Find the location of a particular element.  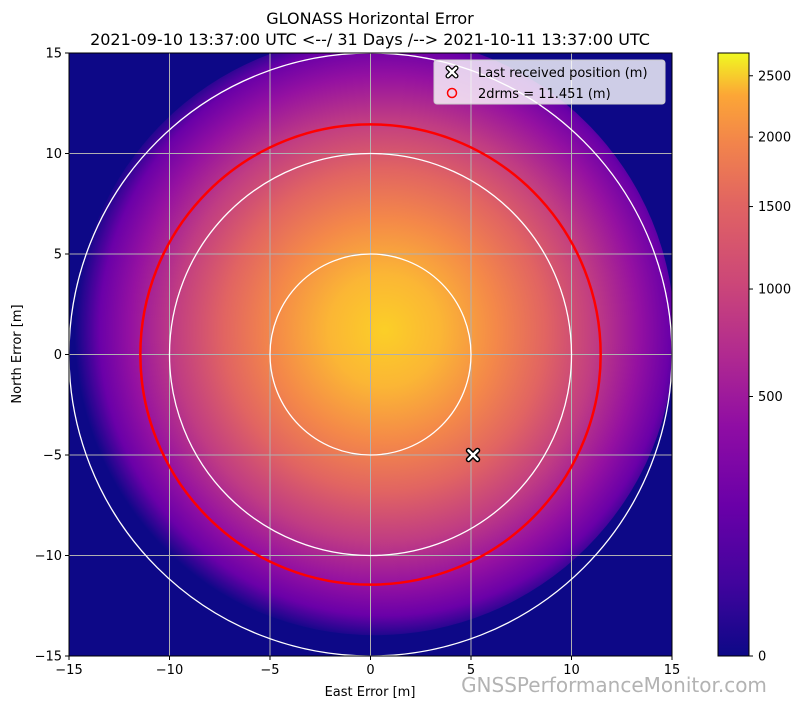

colorbar-tick-label: 500 is located at coordinates (770, 397).